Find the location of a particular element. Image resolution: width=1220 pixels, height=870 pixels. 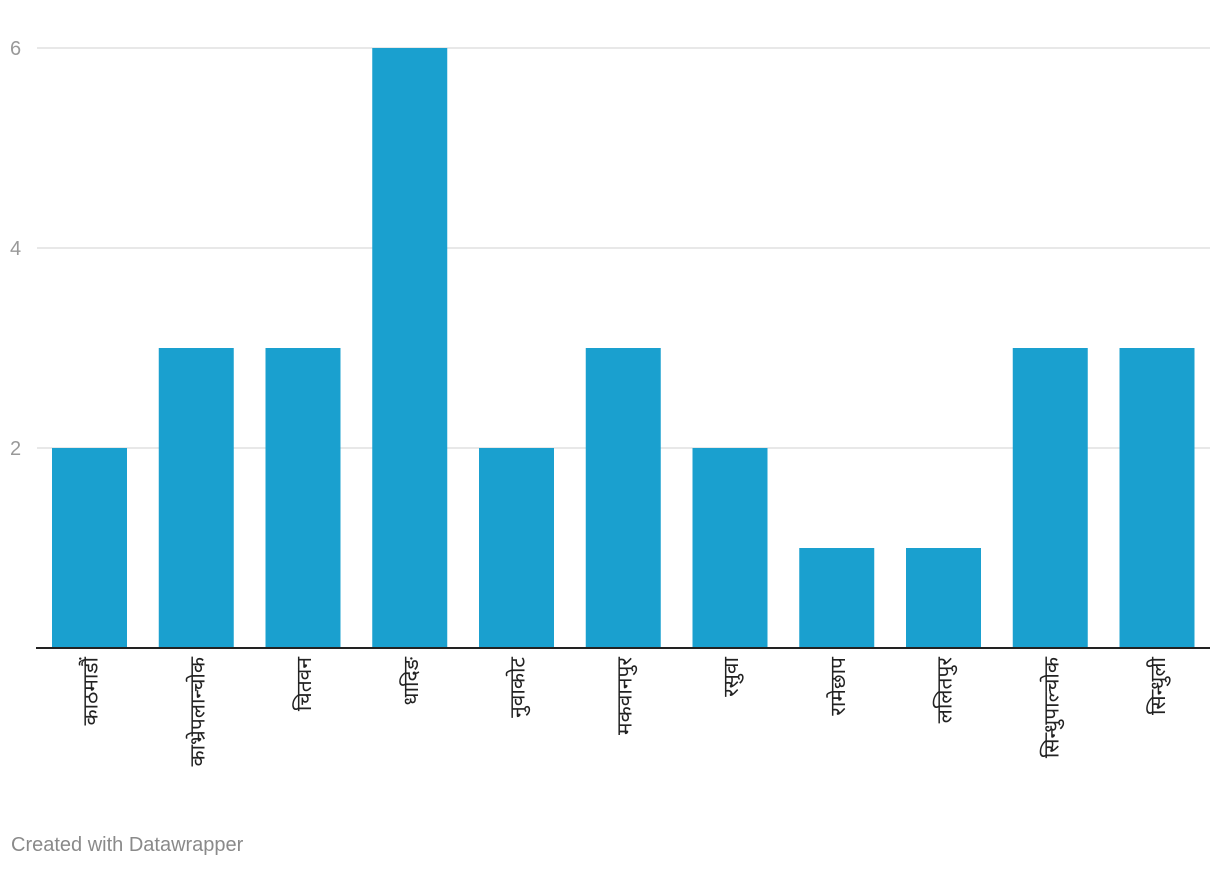

y-axis-ticks: 2 4 6 is located at coordinates (15, 249).